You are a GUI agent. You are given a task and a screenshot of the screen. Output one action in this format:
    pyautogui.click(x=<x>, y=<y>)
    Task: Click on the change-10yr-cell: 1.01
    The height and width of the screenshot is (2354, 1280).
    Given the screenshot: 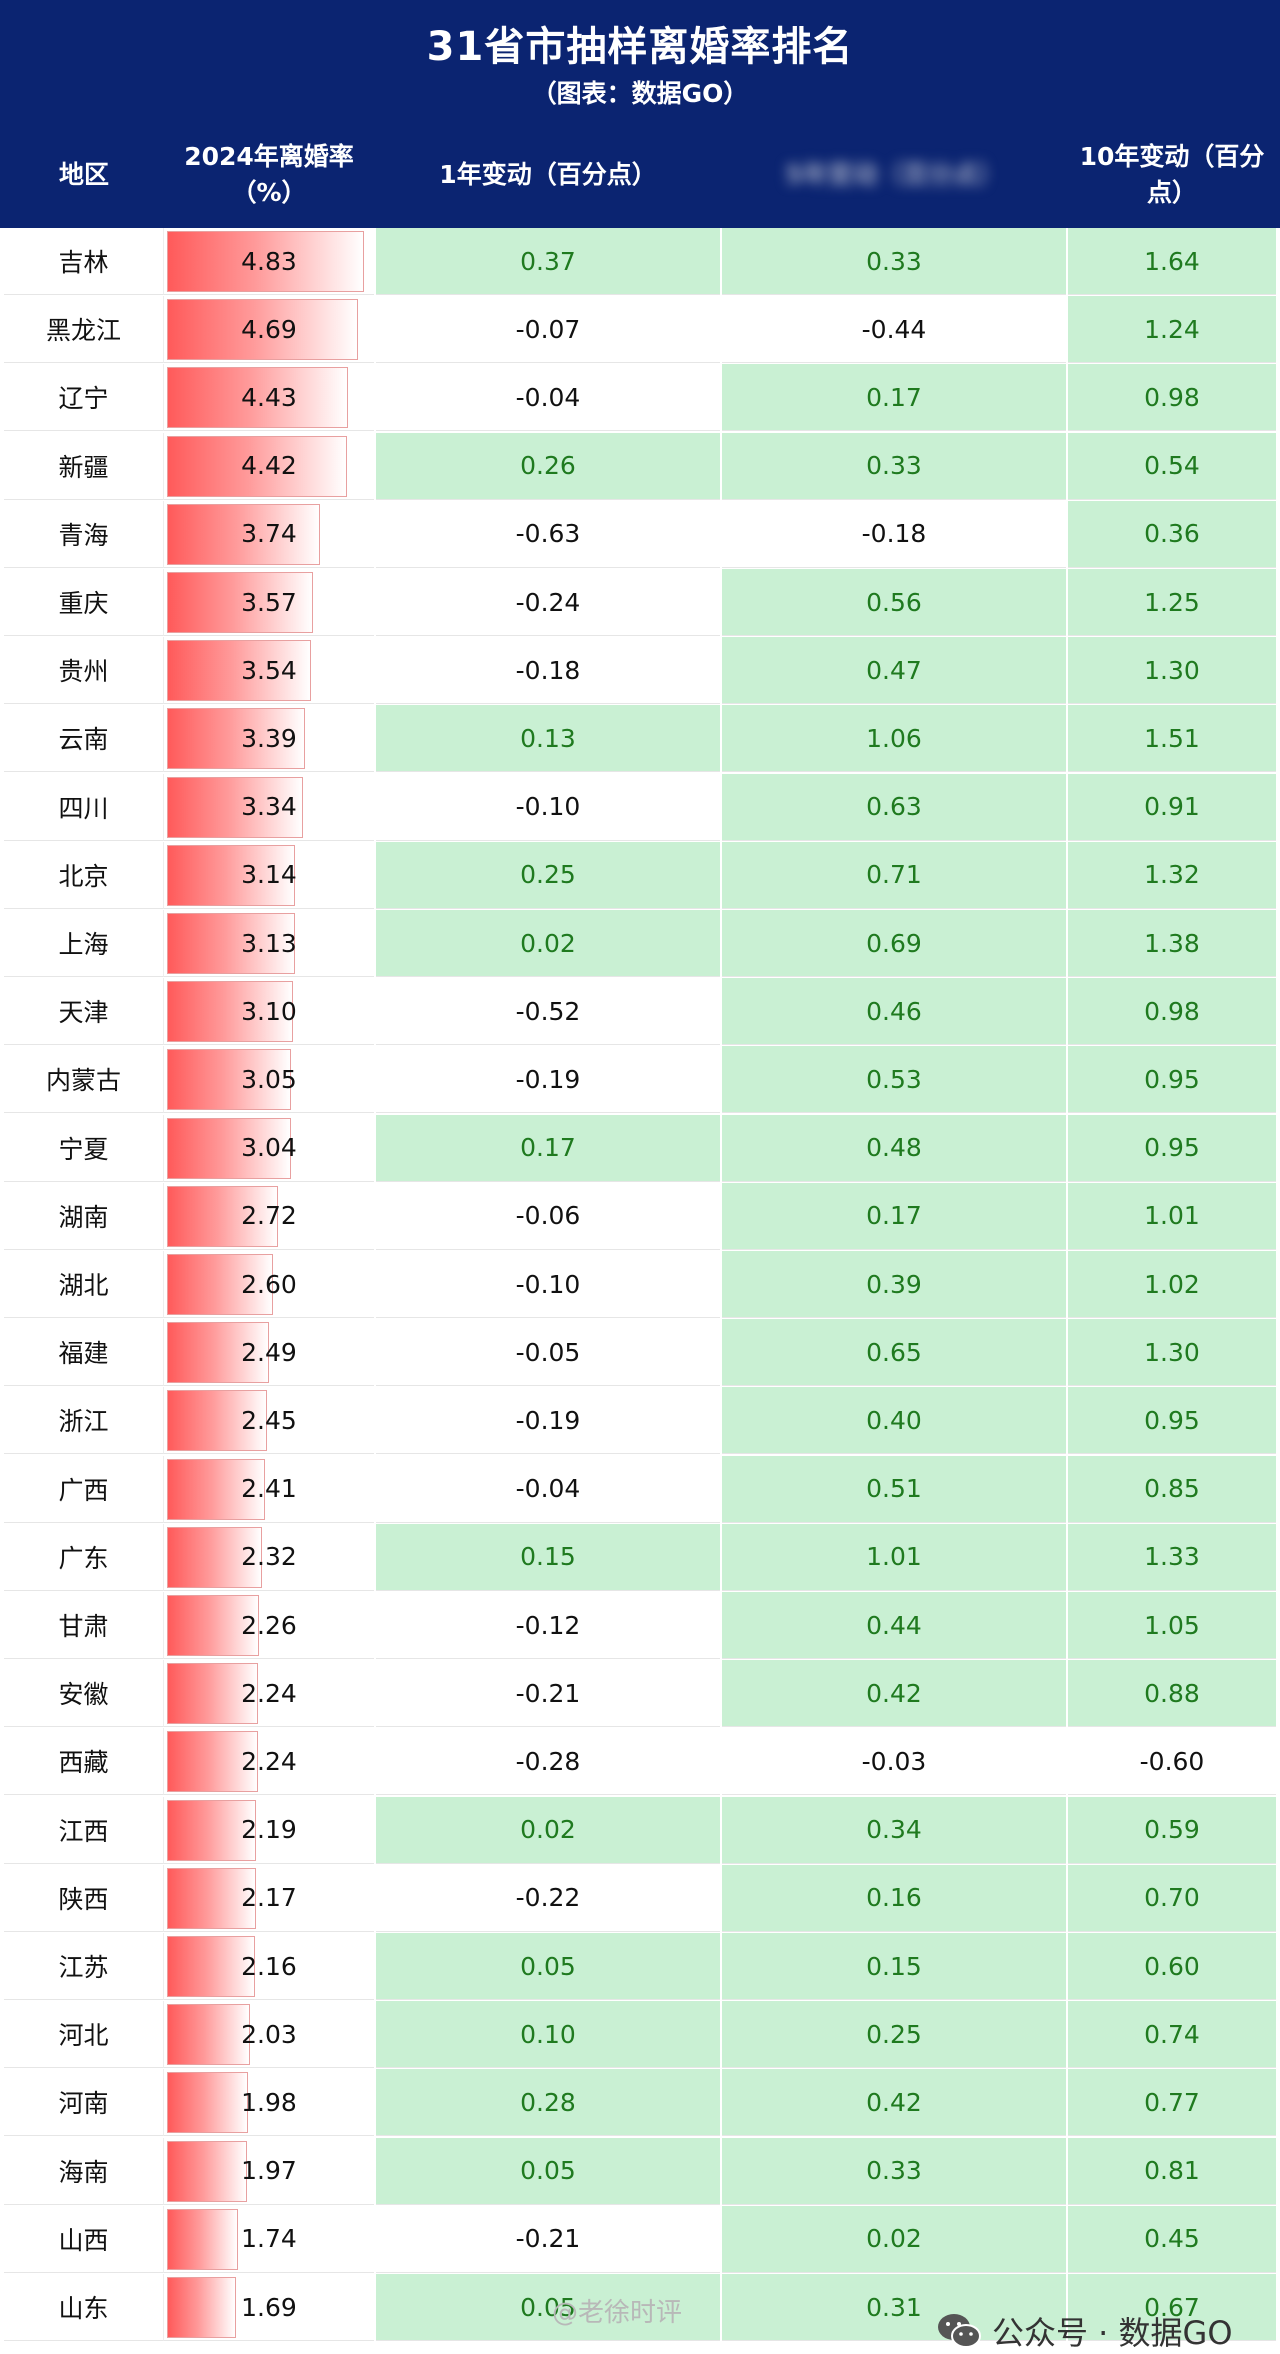 What is the action you would take?
    pyautogui.click(x=1172, y=1216)
    